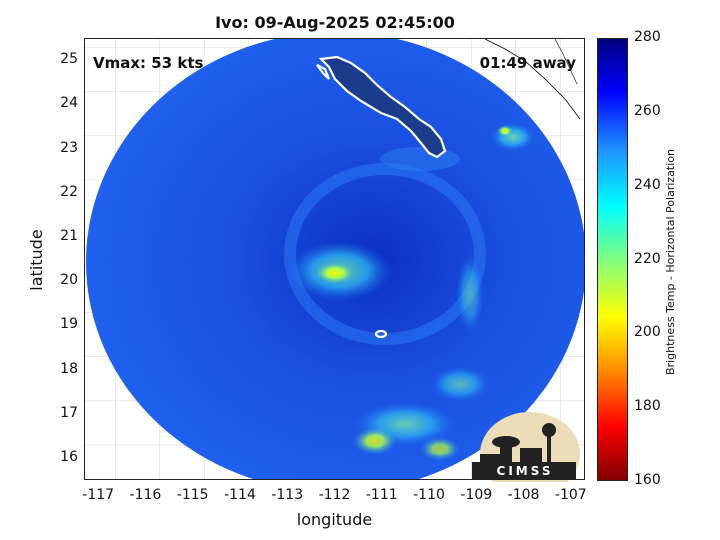 The image size is (720, 540). Describe the element at coordinates (98, 495) in the screenshot. I see `x-tick-label: -117` at that location.